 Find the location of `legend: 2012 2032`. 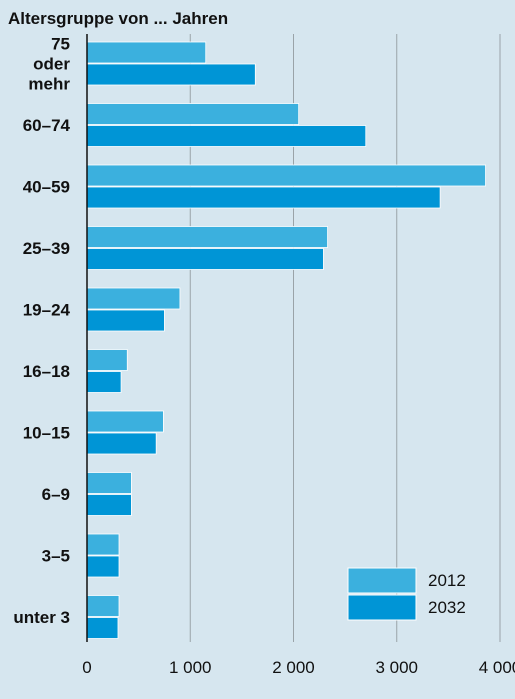

legend: 2012 2032 is located at coordinates (406, 594).